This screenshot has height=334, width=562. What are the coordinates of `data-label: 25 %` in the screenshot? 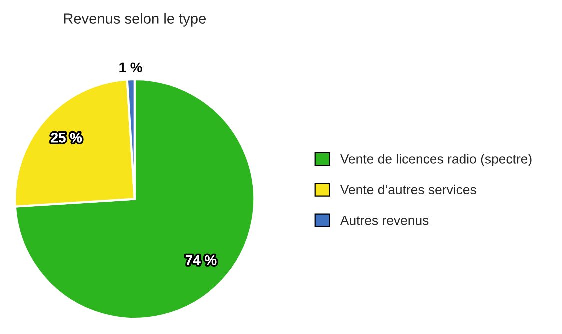 It's located at (66, 137).